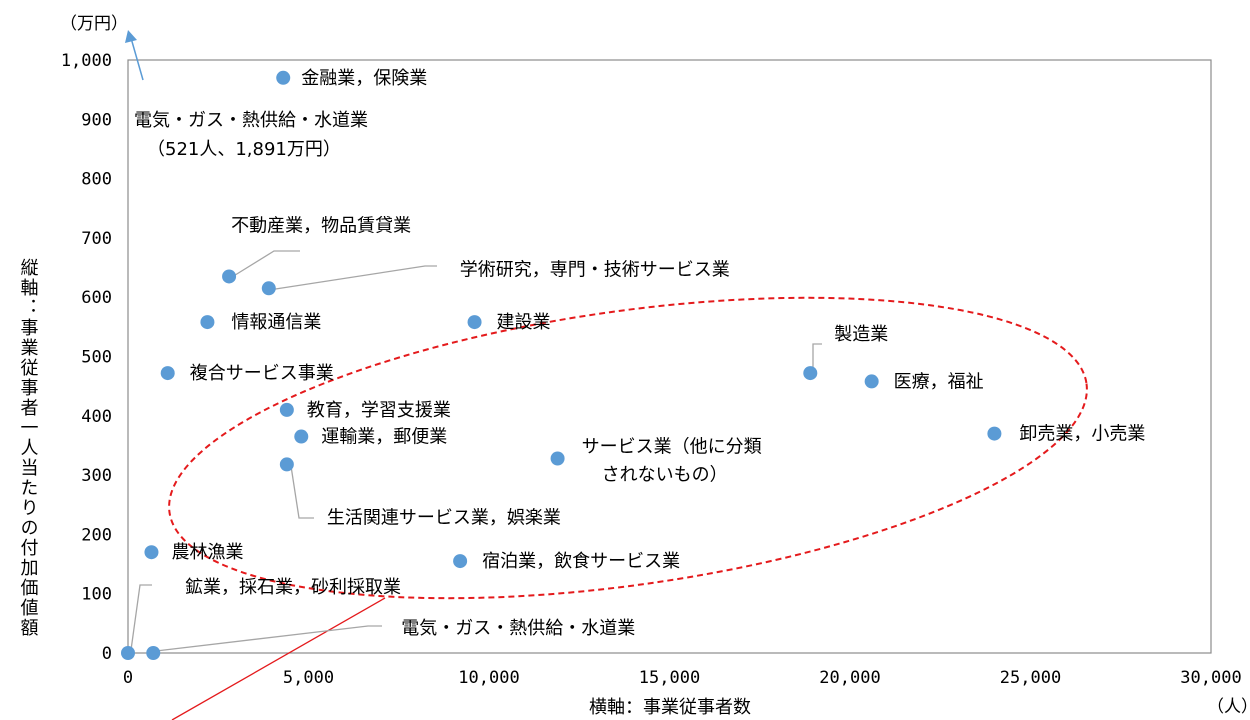  I want to click on y-tick-label: 400, so click(96, 417).